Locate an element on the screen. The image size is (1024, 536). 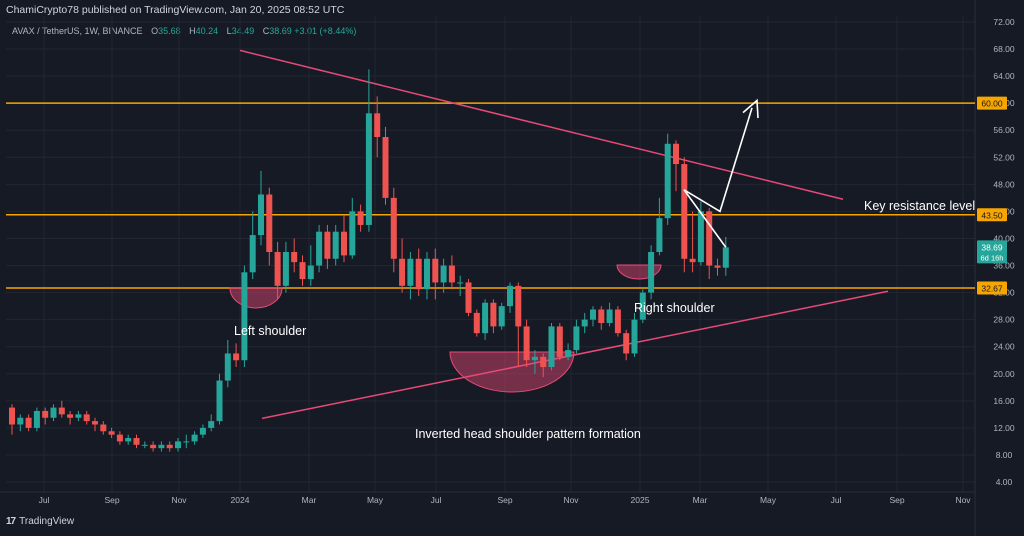
y-tick-label: 4.00 is located at coordinates (1004, 482).